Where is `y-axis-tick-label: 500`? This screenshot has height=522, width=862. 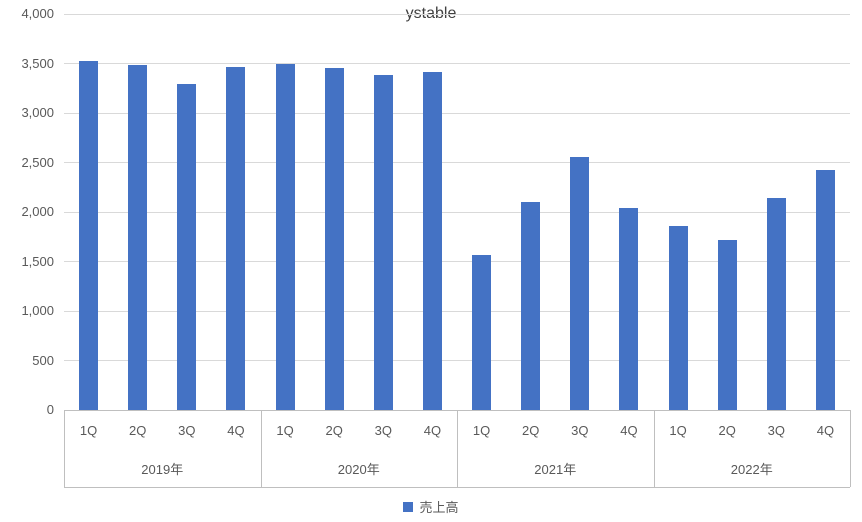 y-axis-tick-label: 500 is located at coordinates (43, 360).